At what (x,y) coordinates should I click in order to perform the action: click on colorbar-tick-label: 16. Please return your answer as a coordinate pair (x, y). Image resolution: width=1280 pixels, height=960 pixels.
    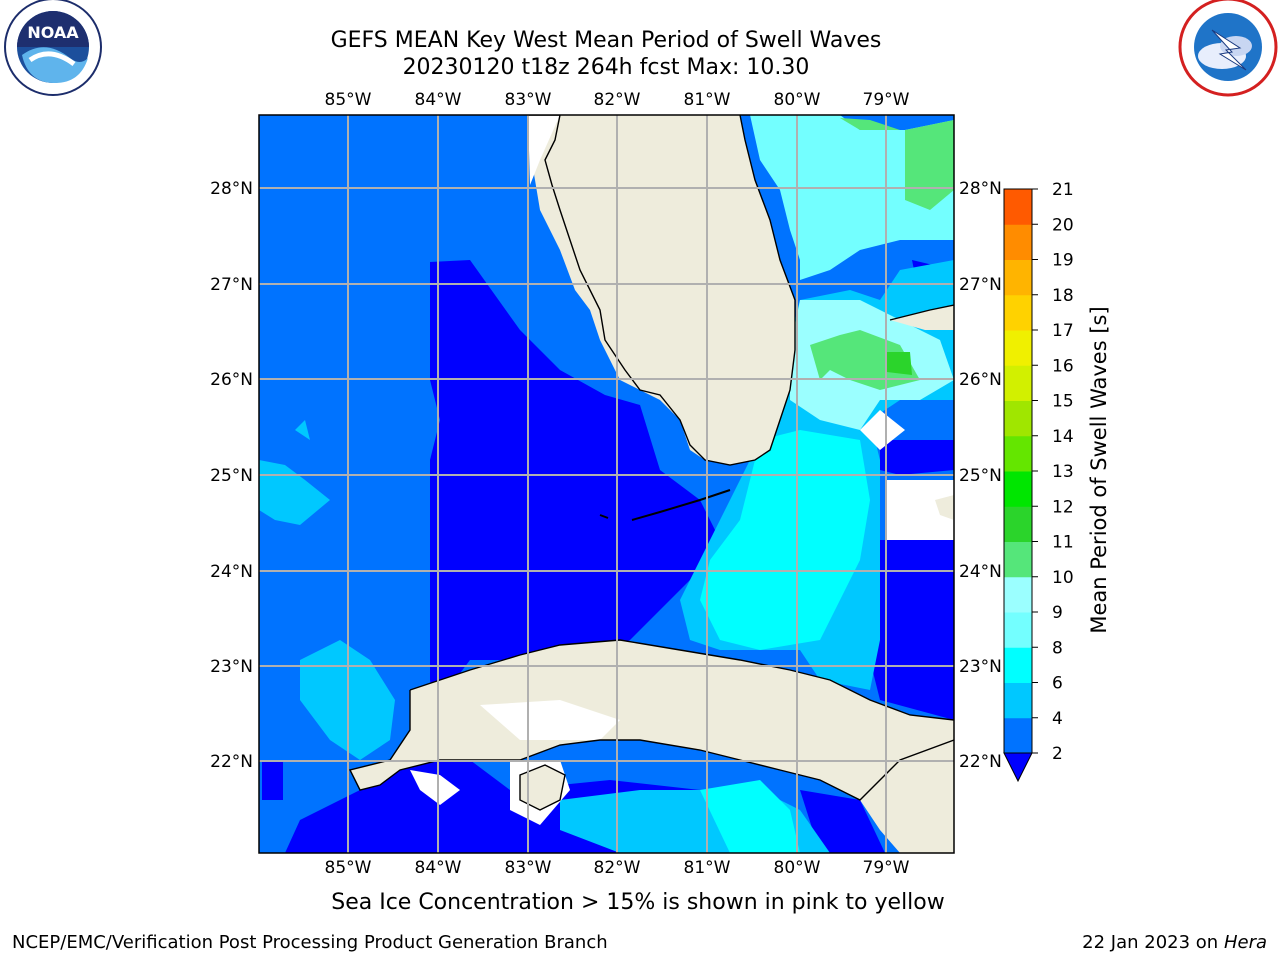
    Looking at the image, I should click on (1063, 366).